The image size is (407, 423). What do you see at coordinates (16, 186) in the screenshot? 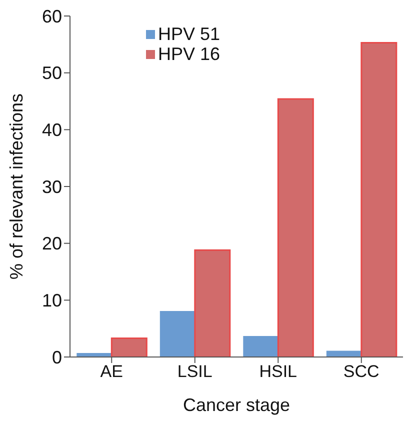
I see `y-axis-title: % of relevant infections` at bounding box center [16, 186].